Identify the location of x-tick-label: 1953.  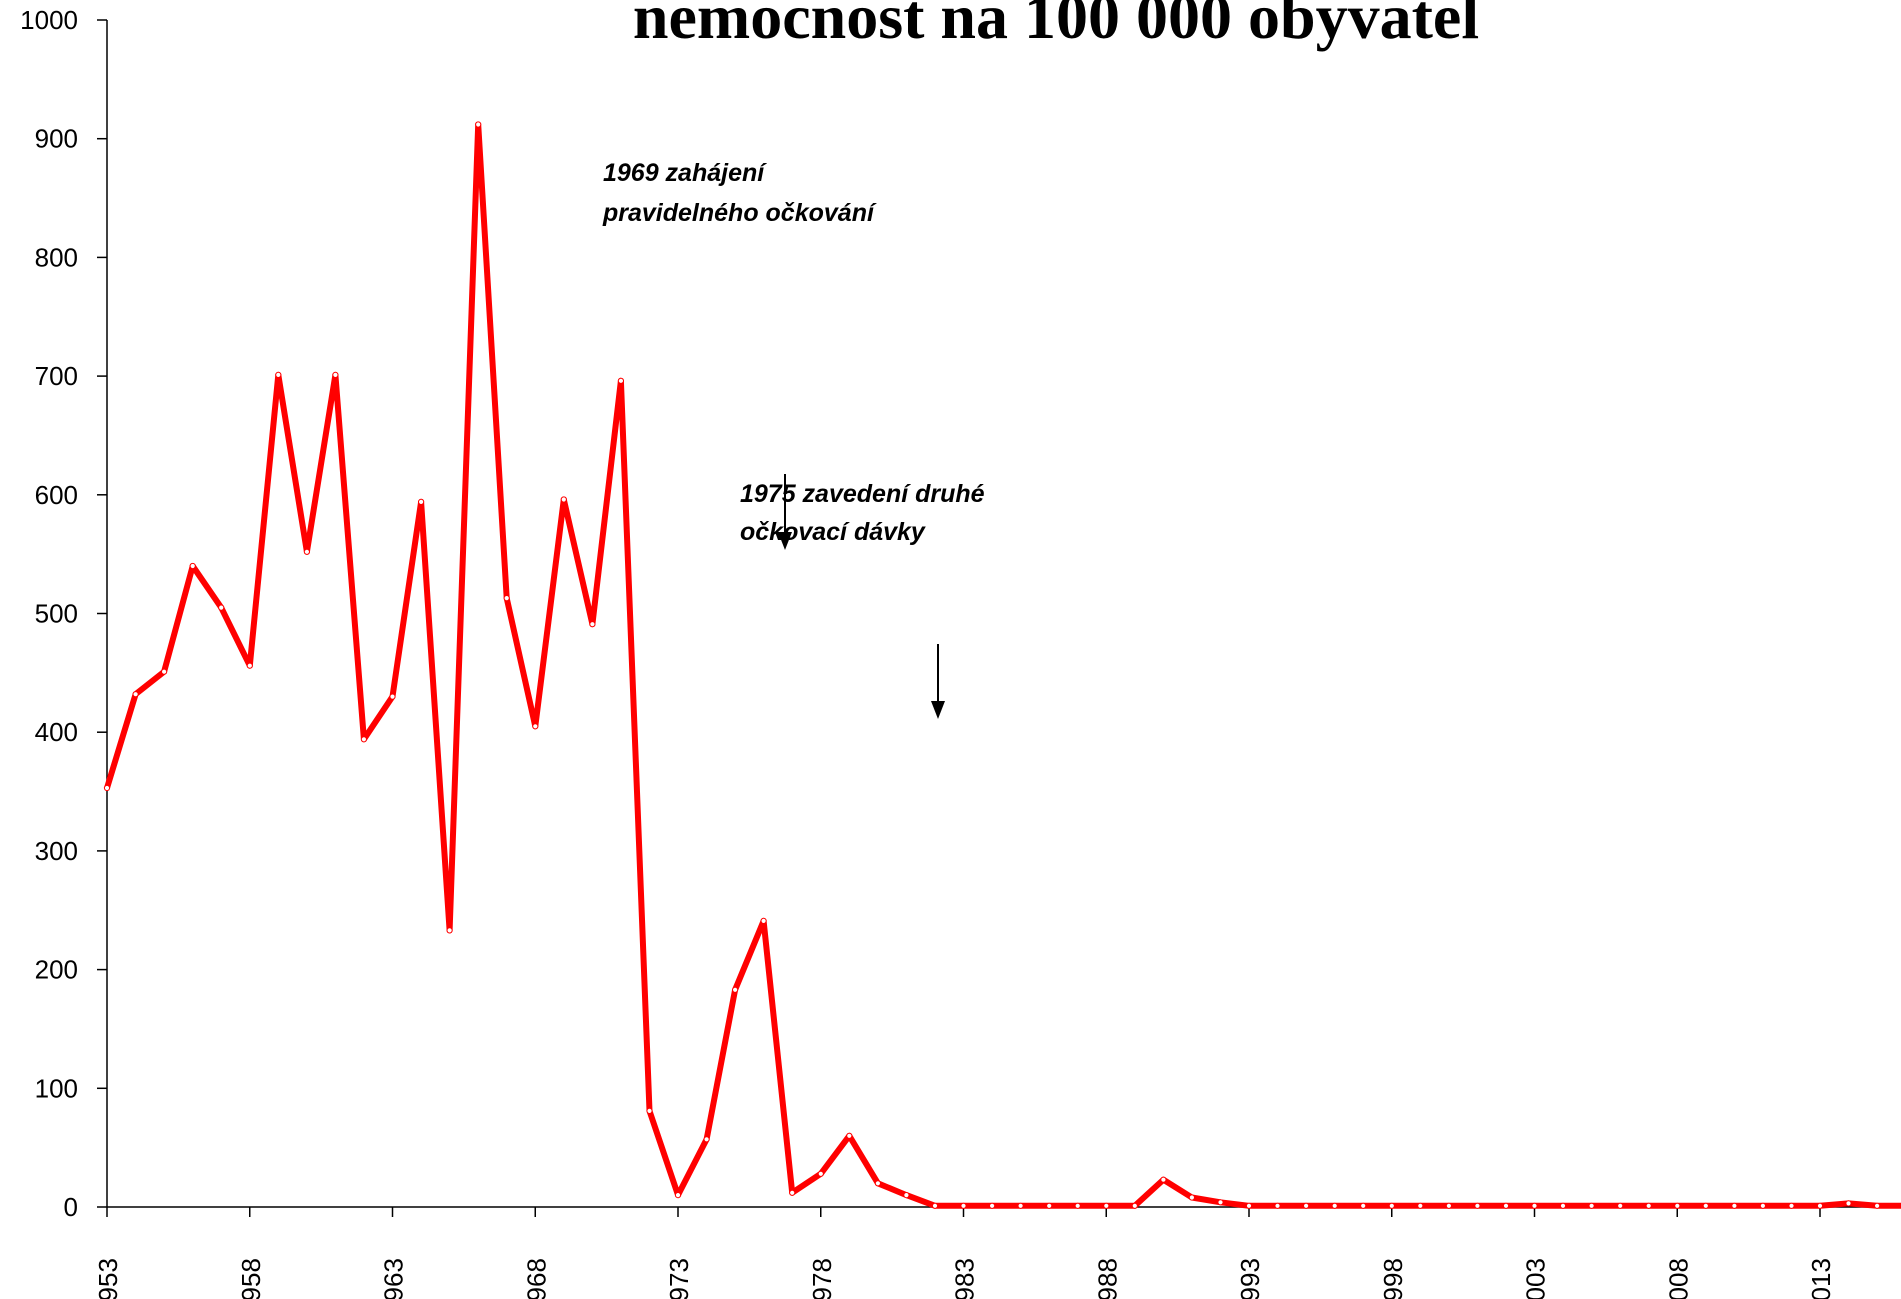
(108, 1278).